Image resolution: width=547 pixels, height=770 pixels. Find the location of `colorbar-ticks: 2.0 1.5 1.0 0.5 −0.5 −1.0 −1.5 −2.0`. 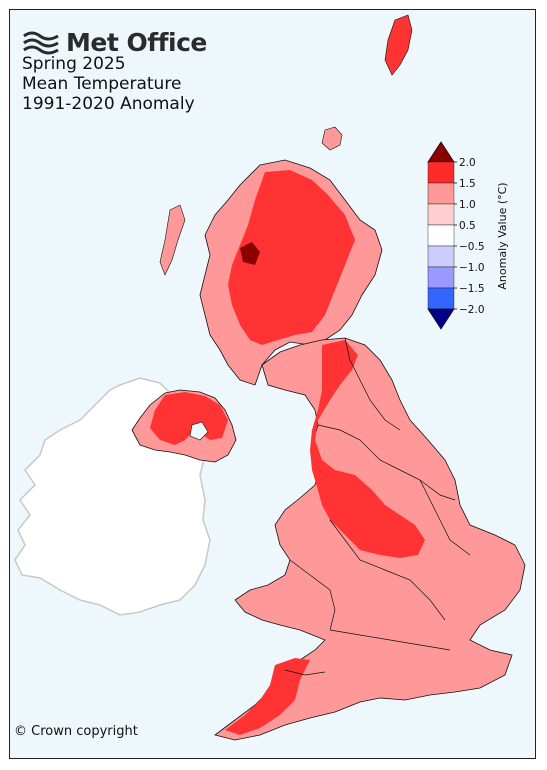

colorbar-ticks: 2.0 1.5 1.0 0.5 −0.5 −1.0 −1.5 −2.0 is located at coordinates (469, 236).